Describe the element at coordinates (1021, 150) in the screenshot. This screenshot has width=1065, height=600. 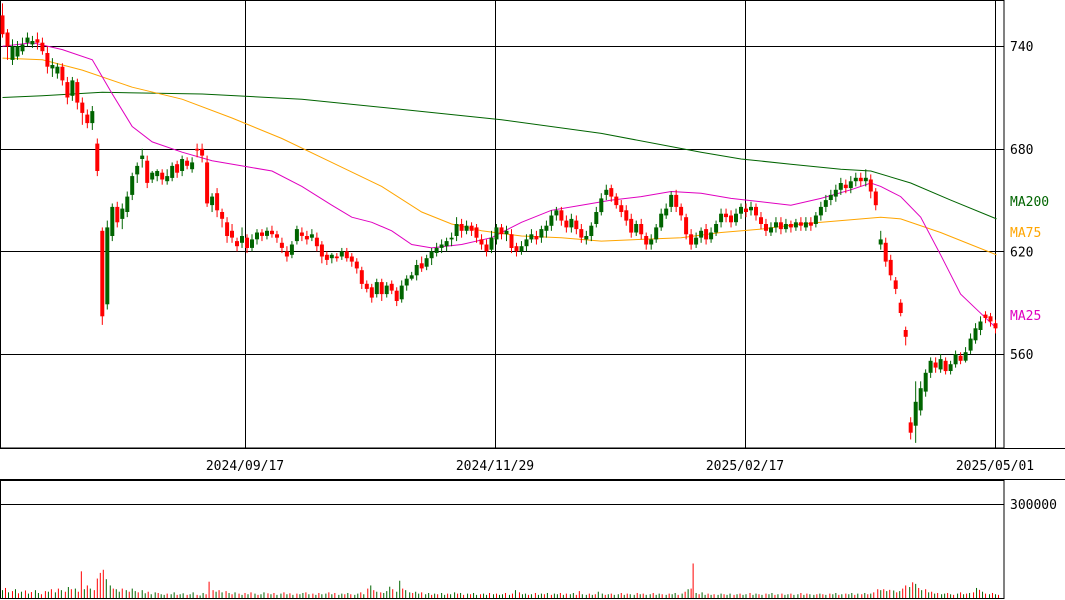
I see `price-tick-label: 680` at that location.